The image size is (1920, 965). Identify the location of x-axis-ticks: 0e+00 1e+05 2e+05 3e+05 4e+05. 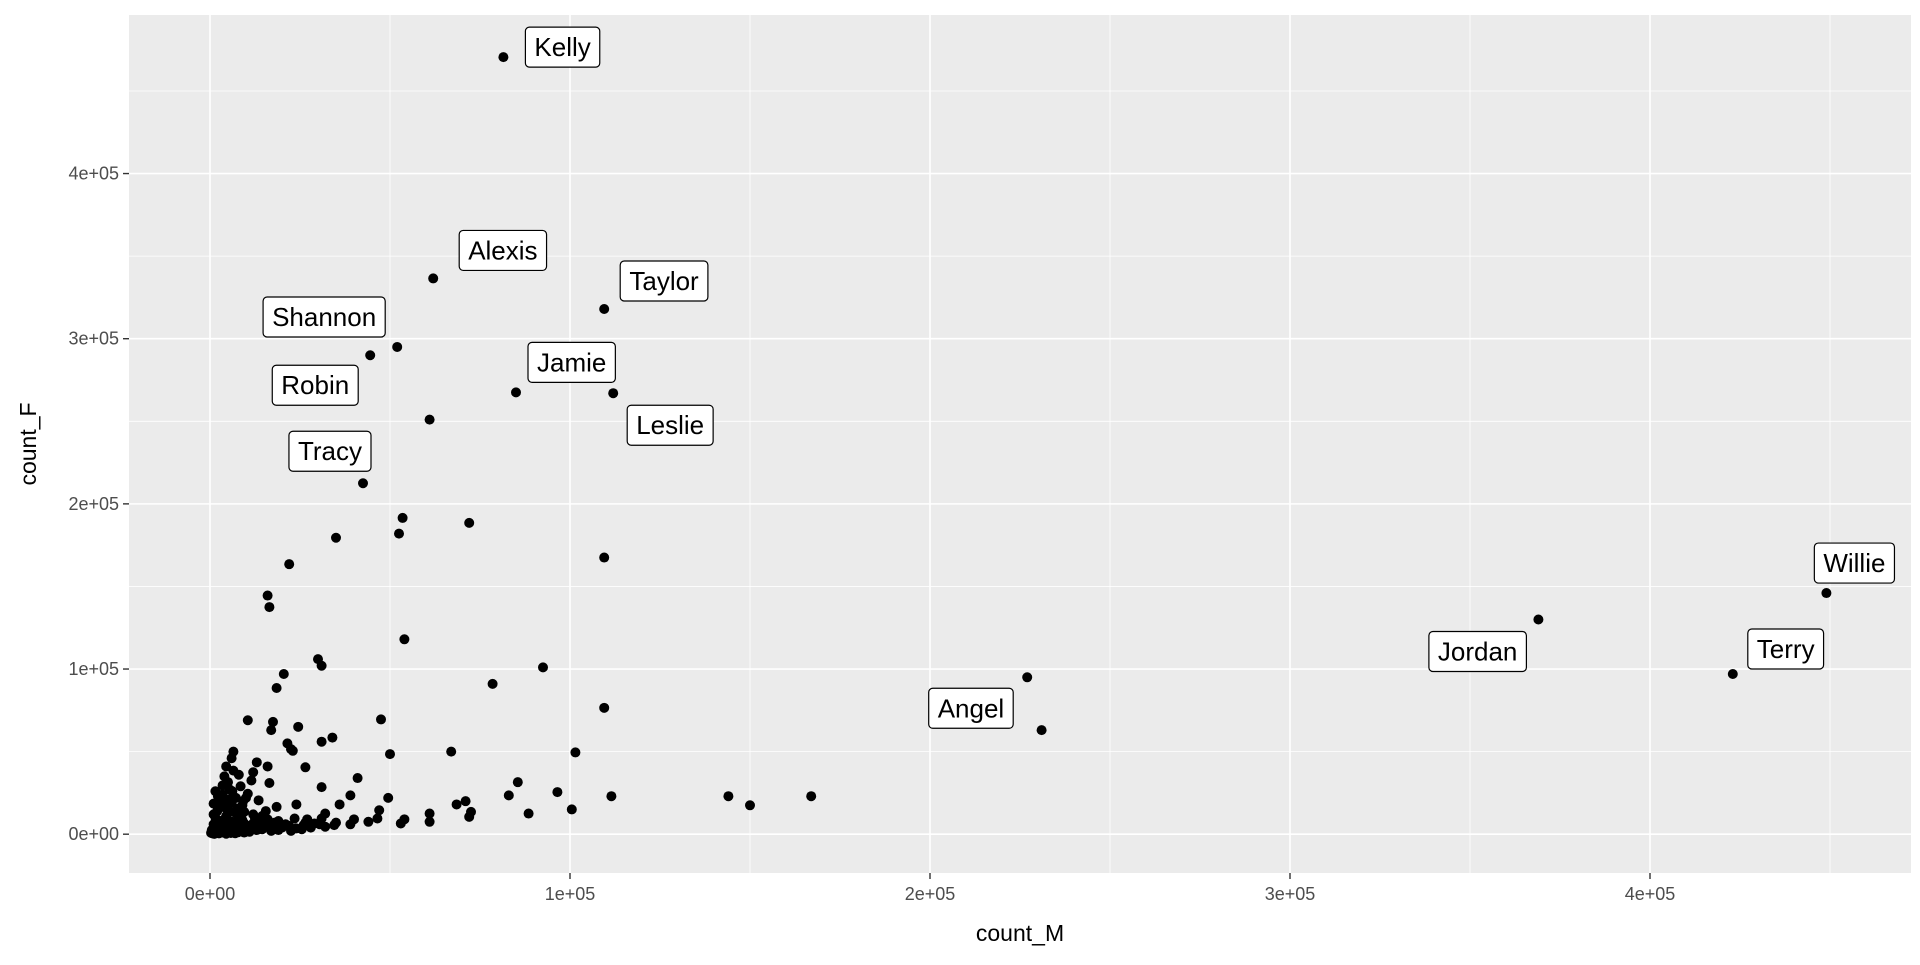
(930, 888).